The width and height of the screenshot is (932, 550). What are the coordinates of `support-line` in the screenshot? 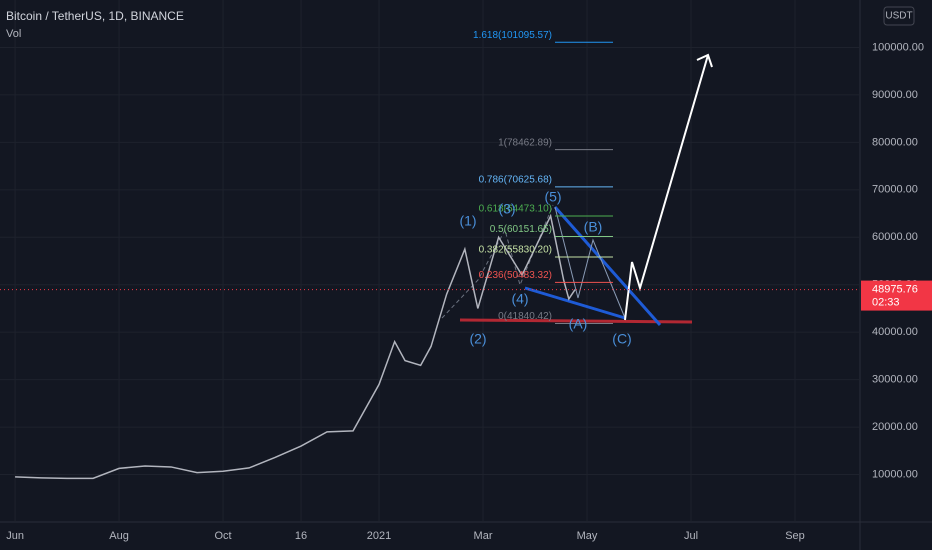 It's located at (576, 321).